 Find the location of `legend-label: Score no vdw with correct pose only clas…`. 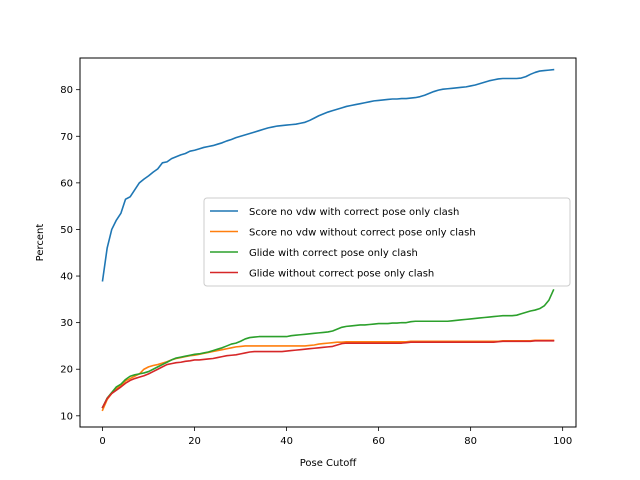

legend-label: Score no vdw with correct pose only clas… is located at coordinates (354, 212).